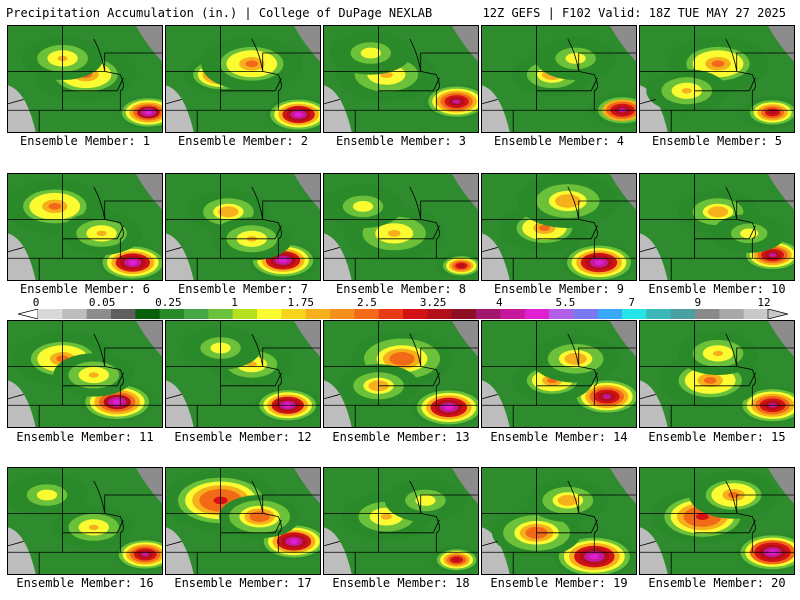 The height and width of the screenshot is (600, 800). What do you see at coordinates (433, 302) in the screenshot?
I see `colorbar-tick-label: 3.25` at bounding box center [433, 302].